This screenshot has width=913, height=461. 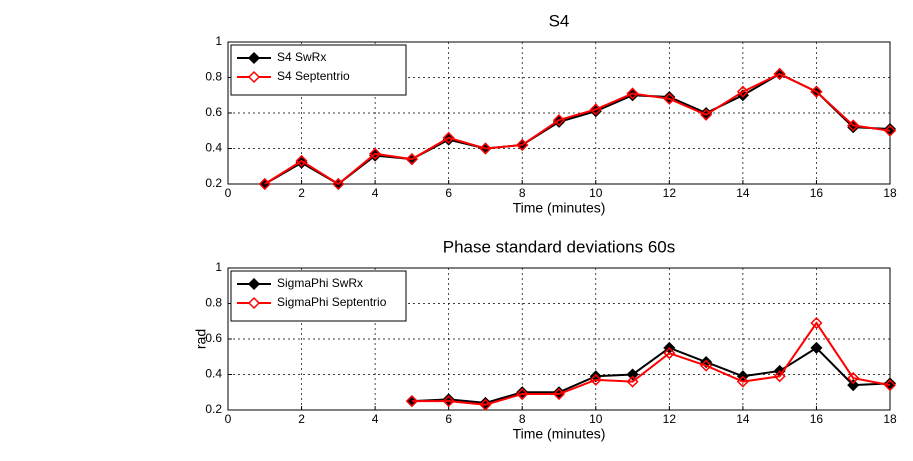 What do you see at coordinates (301, 57) in the screenshot?
I see `legend-label: S4 SwRx` at bounding box center [301, 57].